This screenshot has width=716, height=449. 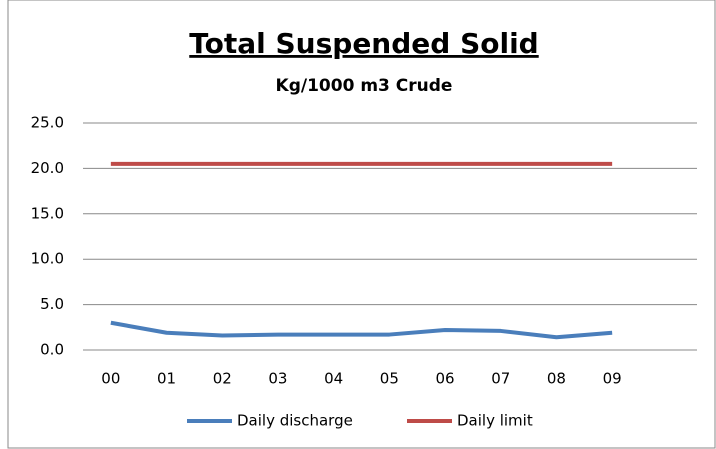 I want to click on x-tick-label: 02, so click(x=222, y=379).